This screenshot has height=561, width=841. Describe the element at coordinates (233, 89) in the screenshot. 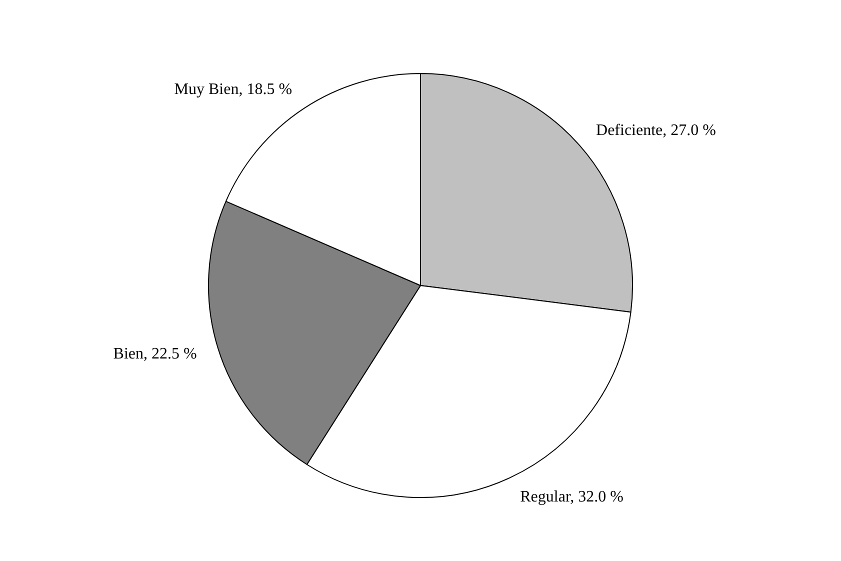

I see `slice-label: Muy Bien, 18.5 %` at that location.